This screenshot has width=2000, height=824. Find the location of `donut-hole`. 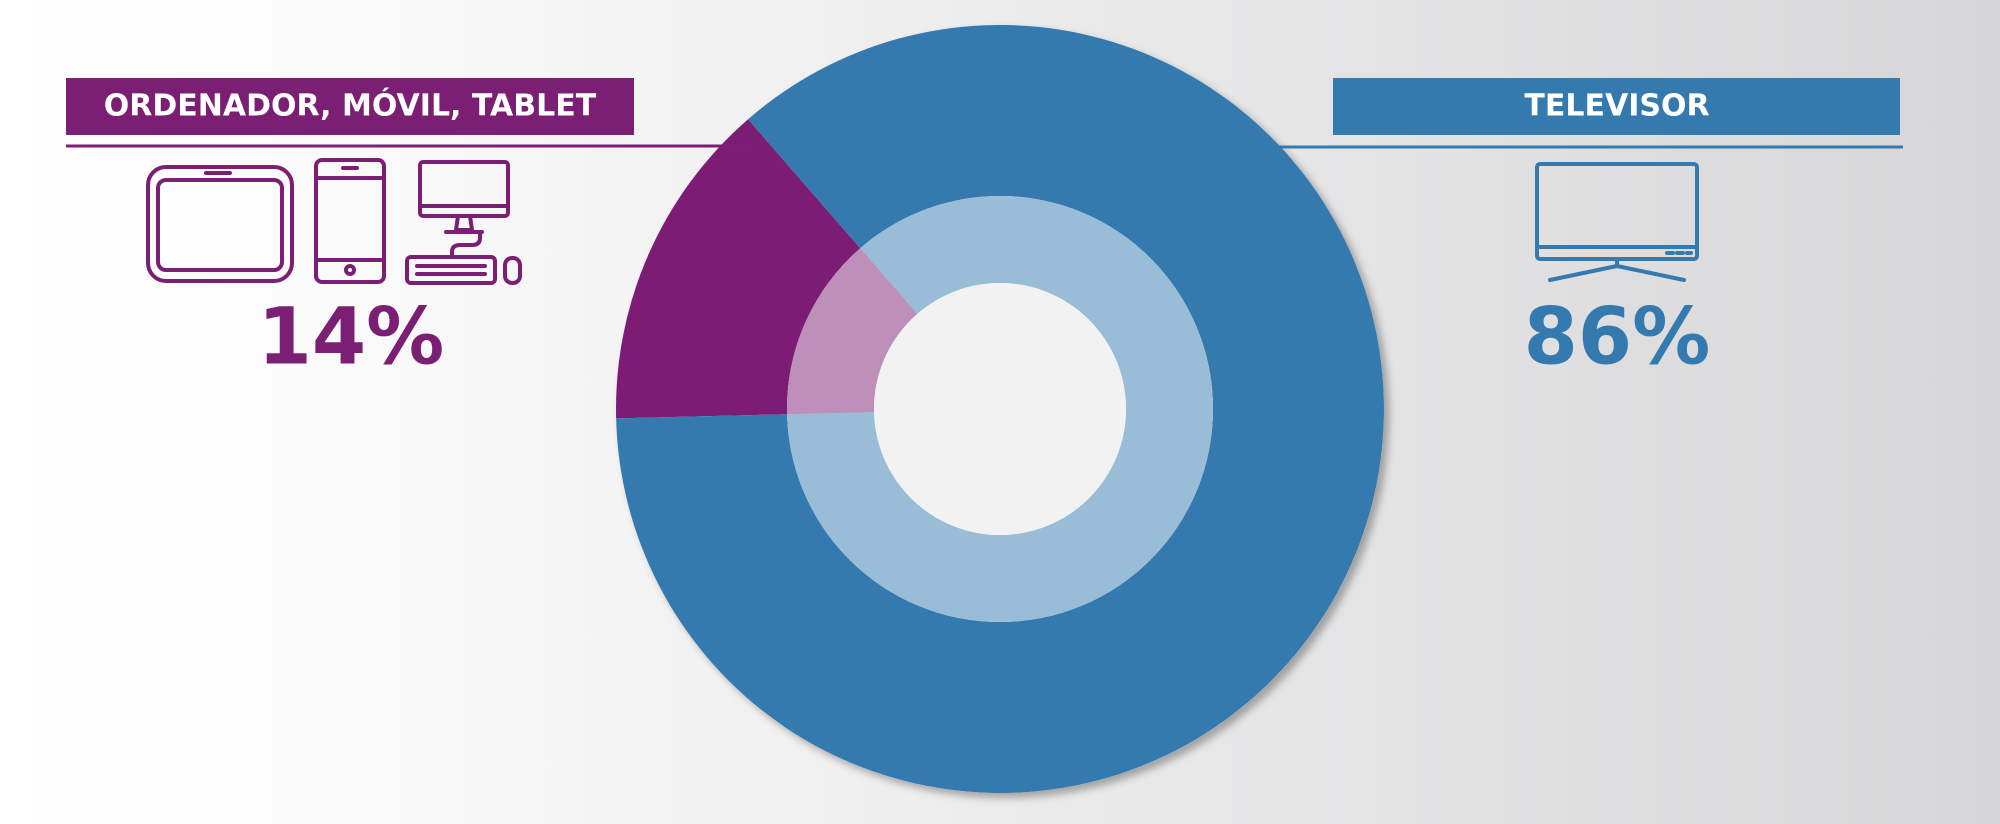

donut-hole is located at coordinates (1000, 409).